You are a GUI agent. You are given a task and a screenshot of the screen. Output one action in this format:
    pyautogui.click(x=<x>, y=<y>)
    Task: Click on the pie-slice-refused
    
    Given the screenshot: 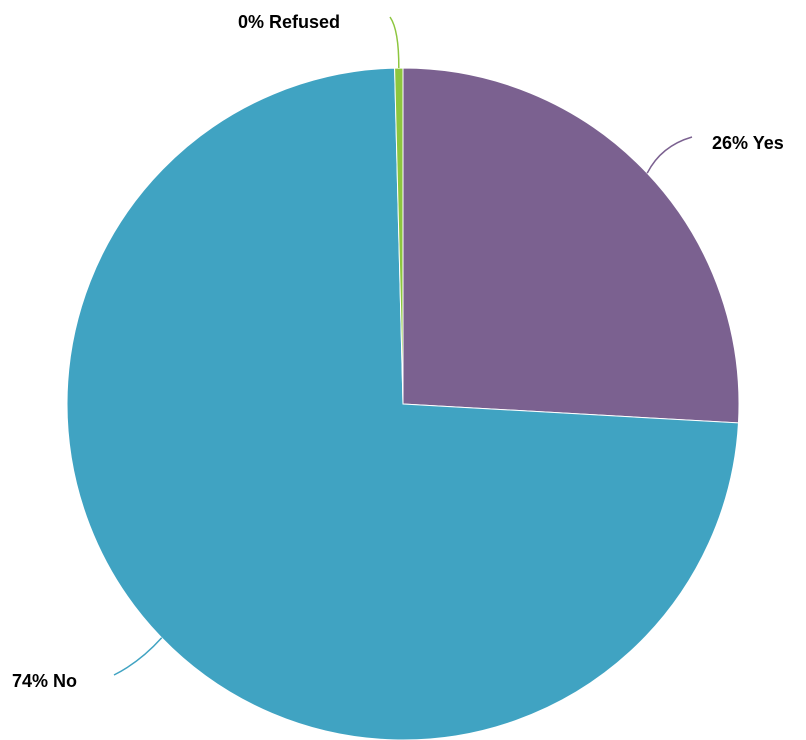 What is the action you would take?
    pyautogui.click(x=399, y=236)
    